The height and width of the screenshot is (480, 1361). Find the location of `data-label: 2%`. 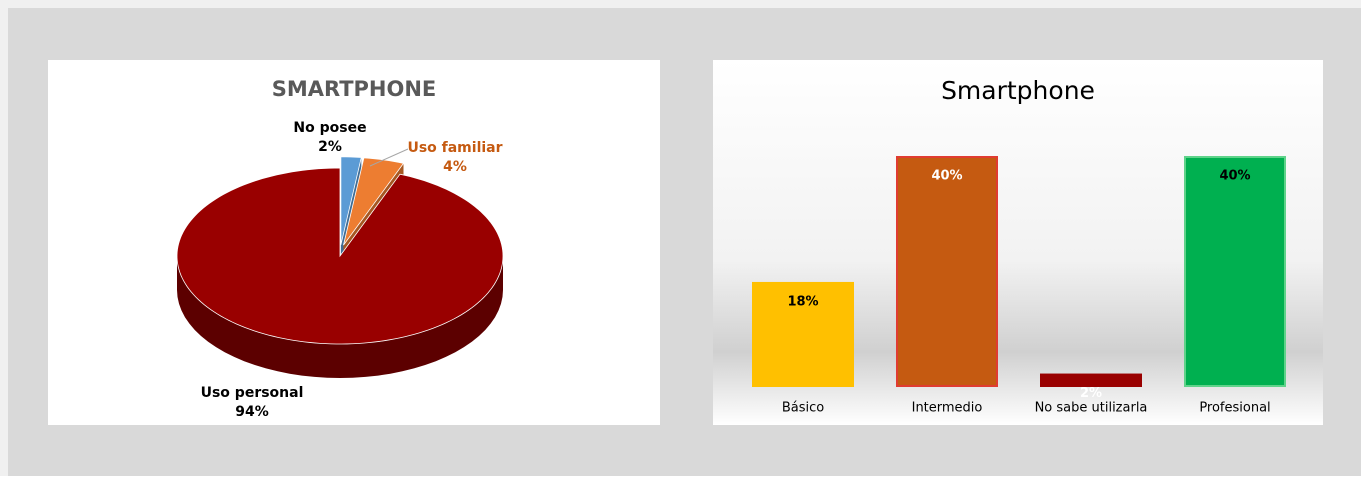

data-label: 2% is located at coordinates (1091, 393).